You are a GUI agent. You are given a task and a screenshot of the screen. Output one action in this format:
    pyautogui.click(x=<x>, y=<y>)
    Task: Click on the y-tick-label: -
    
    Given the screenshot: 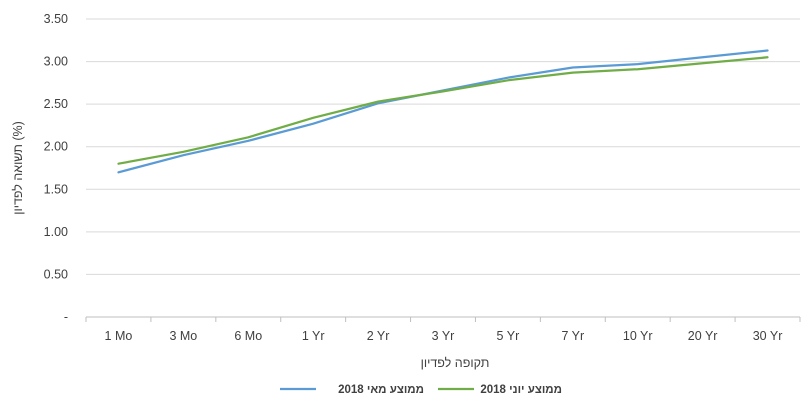 What is the action you would take?
    pyautogui.click(x=66, y=317)
    